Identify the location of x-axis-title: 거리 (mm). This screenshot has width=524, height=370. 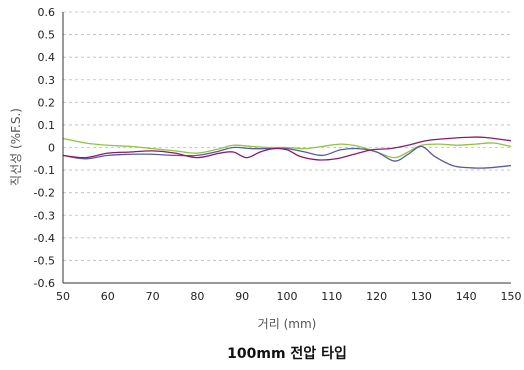
(287, 324).